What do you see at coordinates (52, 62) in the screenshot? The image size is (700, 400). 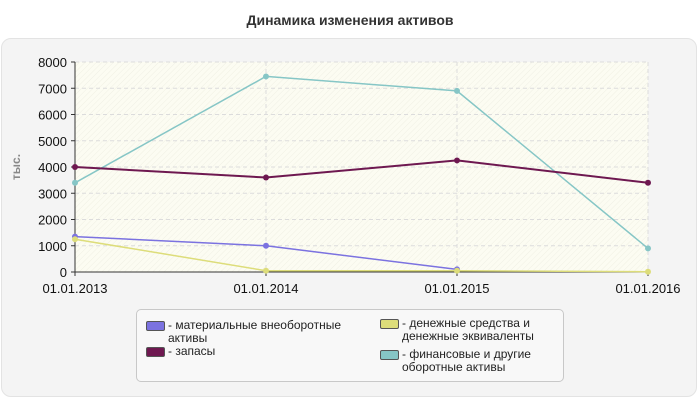 I see `y-tick-label: 8000` at bounding box center [52, 62].